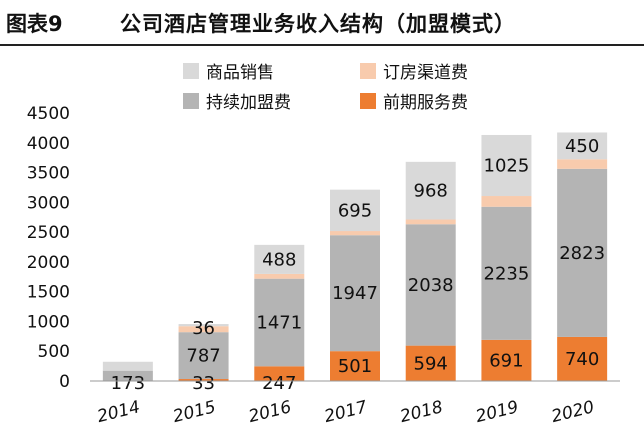 The image size is (644, 432). I want to click on data-label: 594, so click(431, 363).